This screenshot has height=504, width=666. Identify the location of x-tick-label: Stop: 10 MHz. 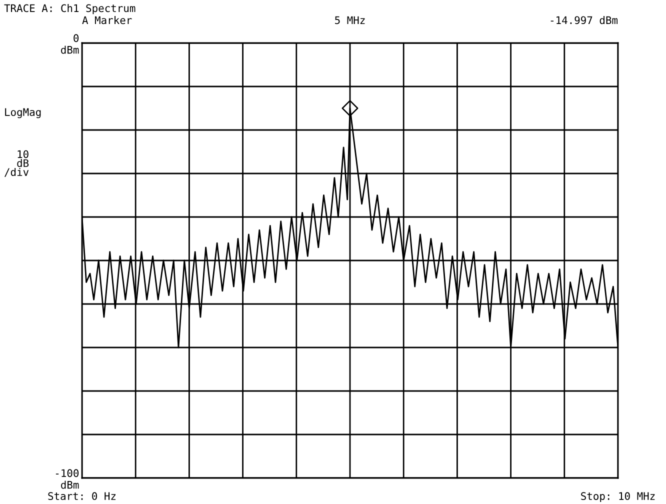
(618, 497).